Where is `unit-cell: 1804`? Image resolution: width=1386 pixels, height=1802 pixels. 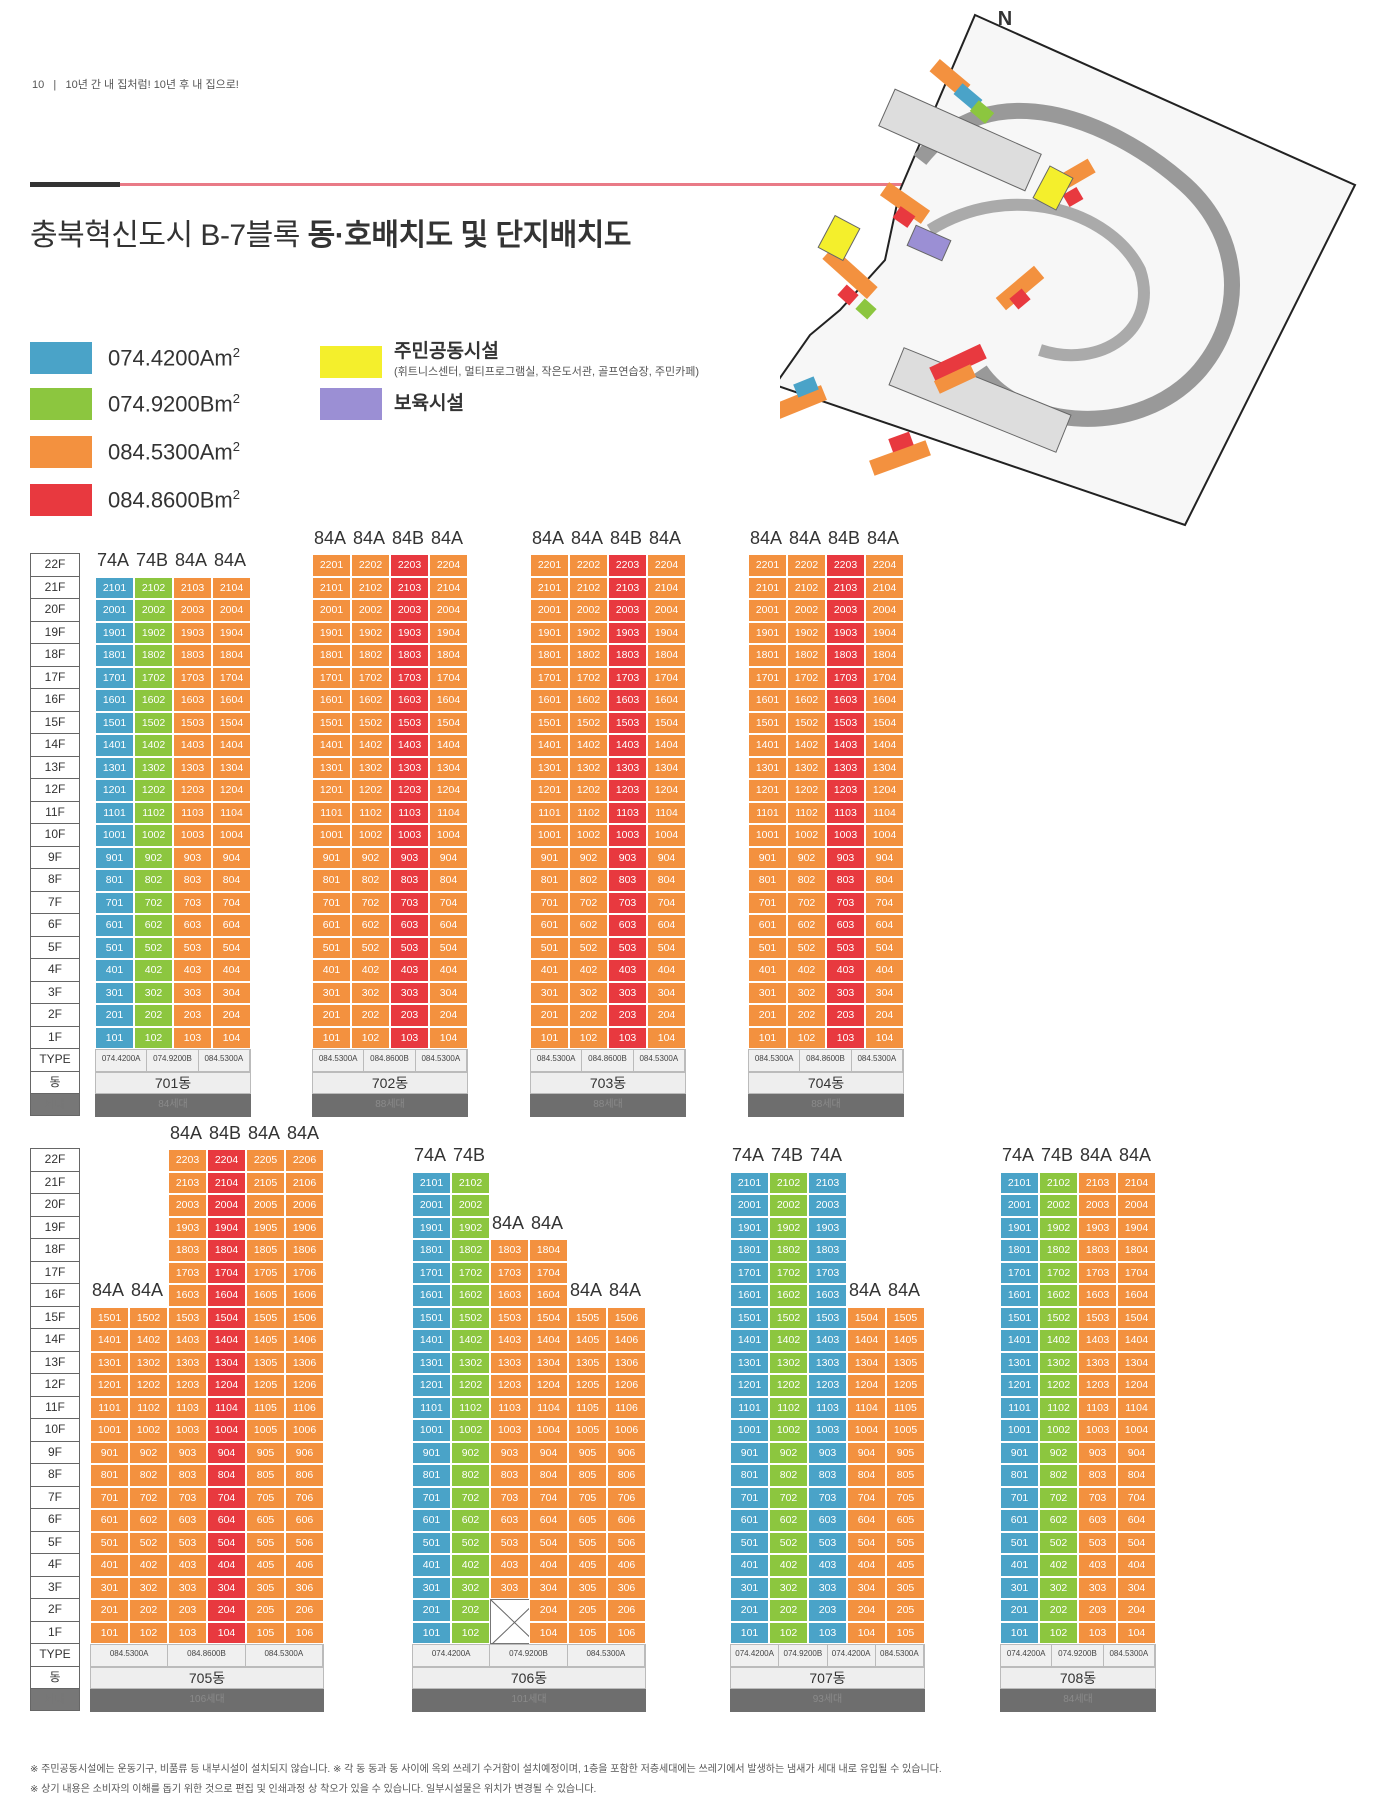 unit-cell: 1804 is located at coordinates (1136, 1250).